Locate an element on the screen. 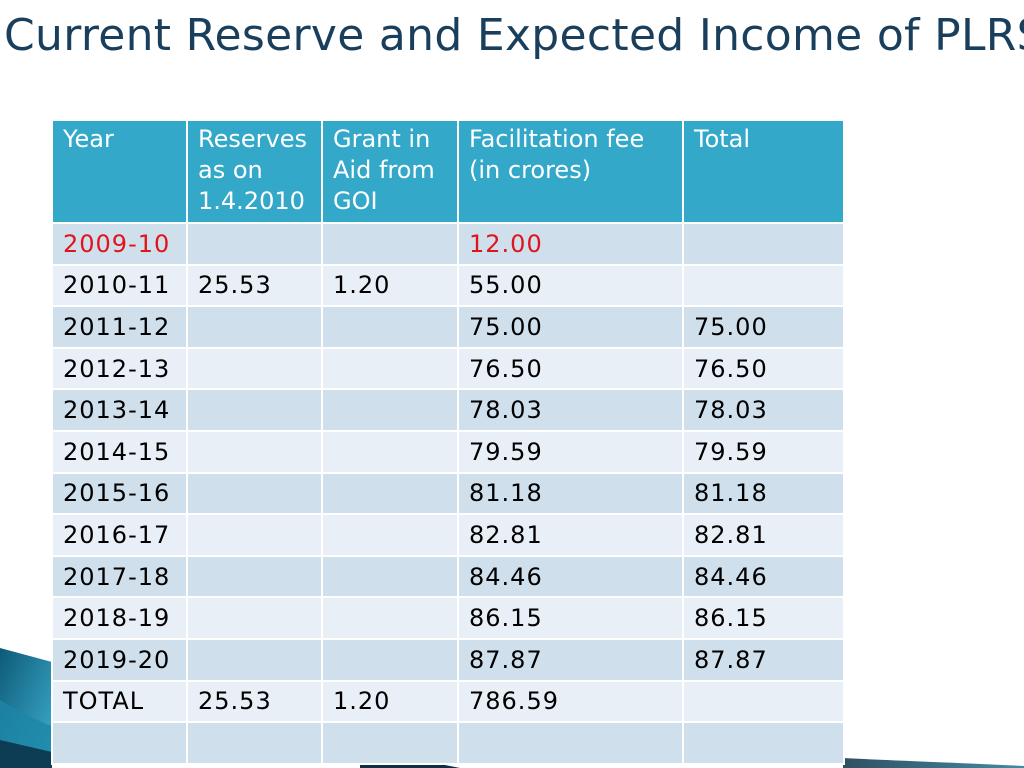 This screenshot has height=768, width=1024. year-cell: 2011-12 is located at coordinates (119, 327).